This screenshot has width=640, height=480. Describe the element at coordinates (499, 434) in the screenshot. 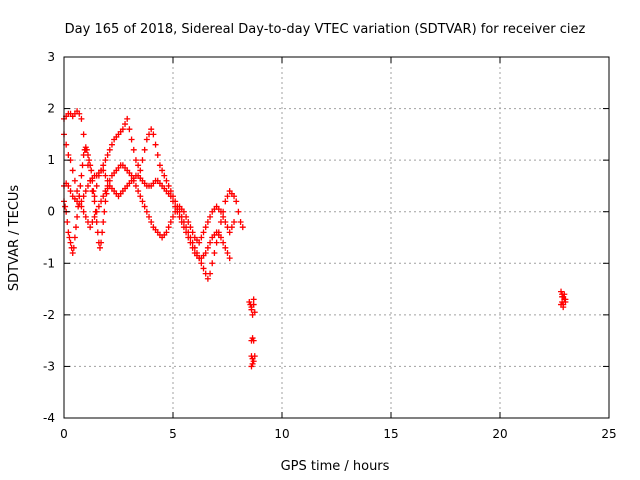

I see `x-tick-label: 20` at that location.